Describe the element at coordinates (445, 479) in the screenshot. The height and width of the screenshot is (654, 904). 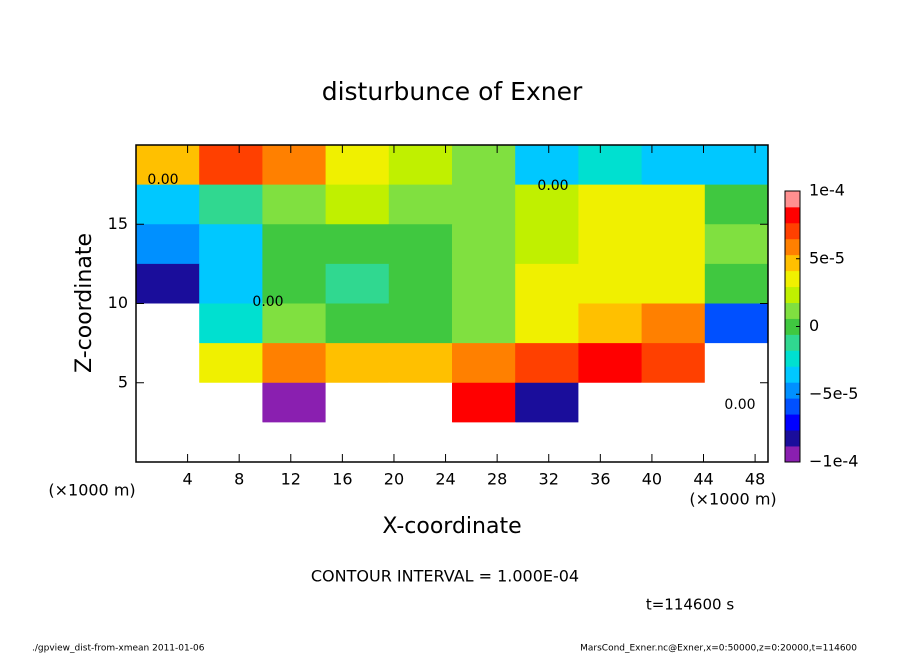
I see `x-tick-label: 24` at that location.